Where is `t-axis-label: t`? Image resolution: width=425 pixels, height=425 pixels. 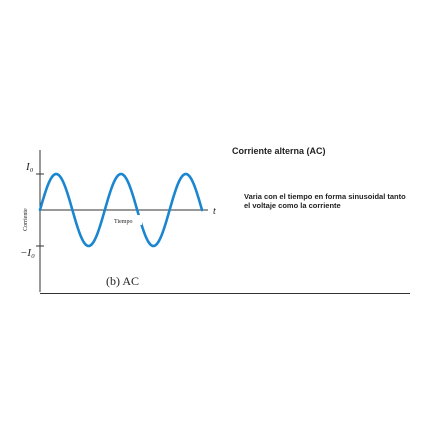
t-axis-label: t is located at coordinates (214, 211).